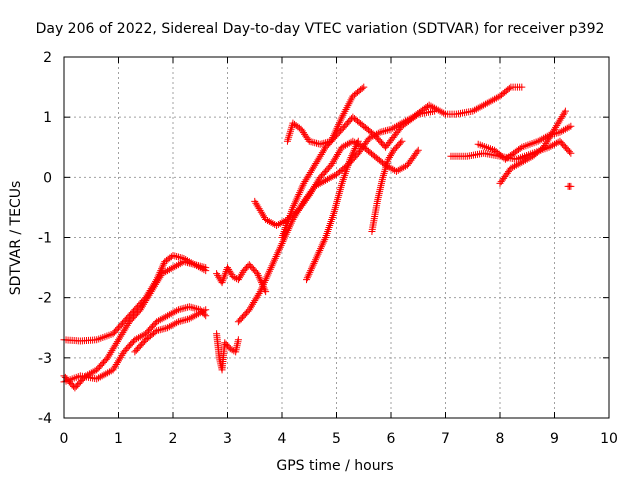 This screenshot has width=640, height=485. What do you see at coordinates (554, 439) in the screenshot?
I see `x-tick-label: 9` at bounding box center [554, 439].